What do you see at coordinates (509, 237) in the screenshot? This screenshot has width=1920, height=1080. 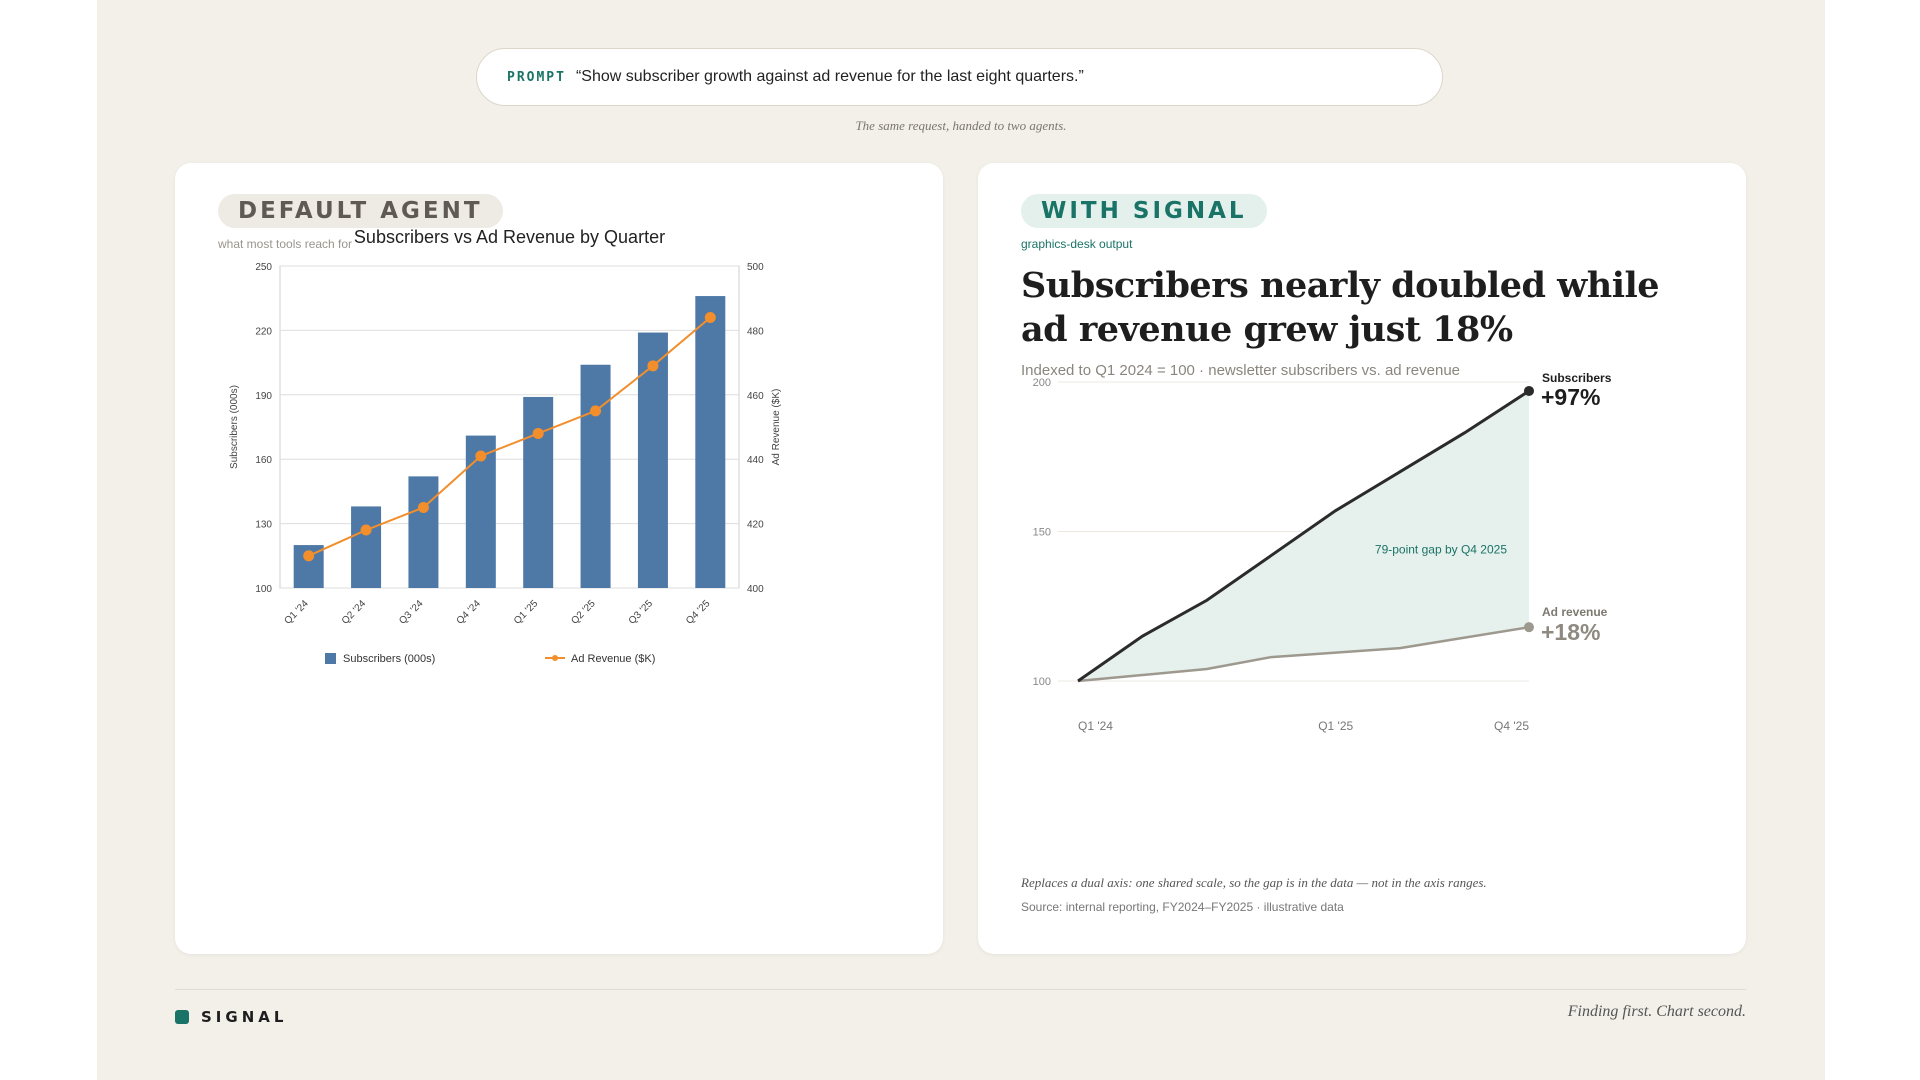 I see `chart-title: Subscribers vs Ad Revenue by Quarter` at bounding box center [509, 237].